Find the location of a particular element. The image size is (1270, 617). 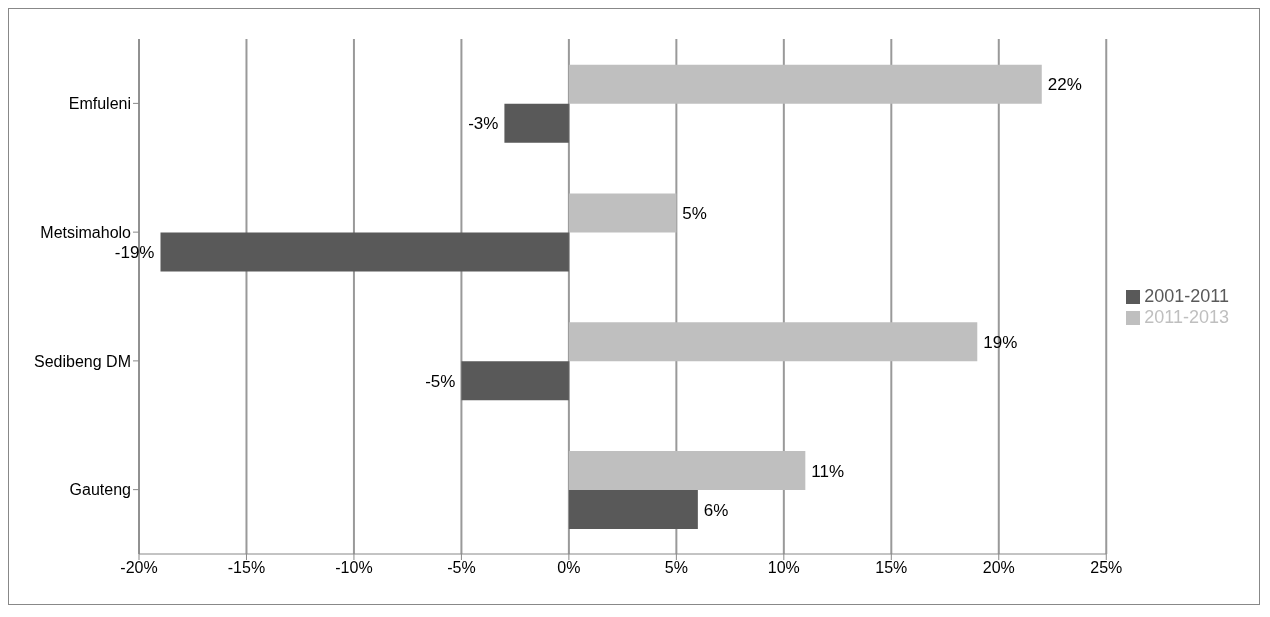

x-tick-label: 10% is located at coordinates (783, 568).